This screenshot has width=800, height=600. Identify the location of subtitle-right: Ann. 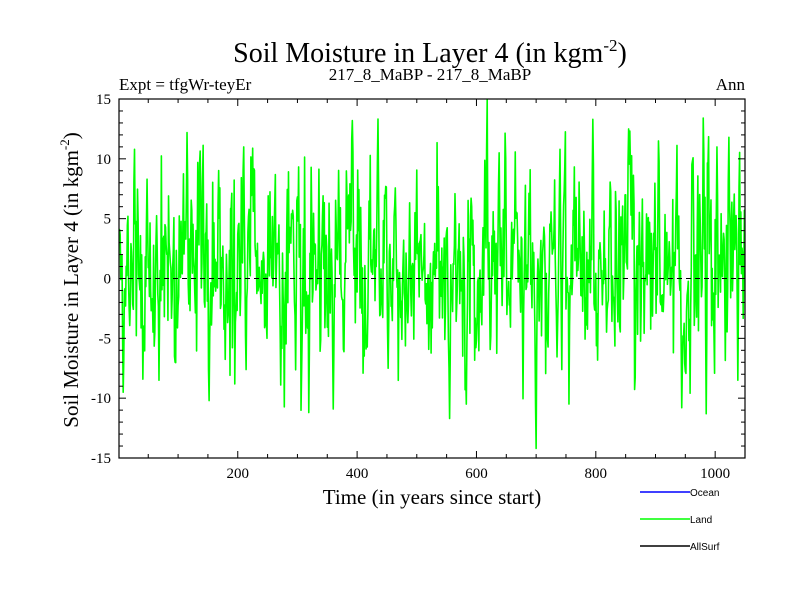
(731, 84).